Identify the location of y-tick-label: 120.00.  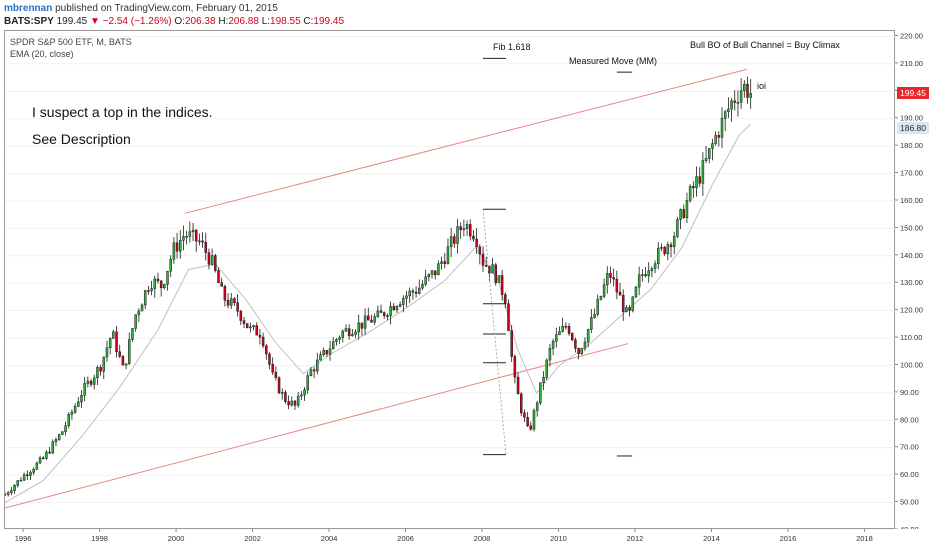
(911, 310).